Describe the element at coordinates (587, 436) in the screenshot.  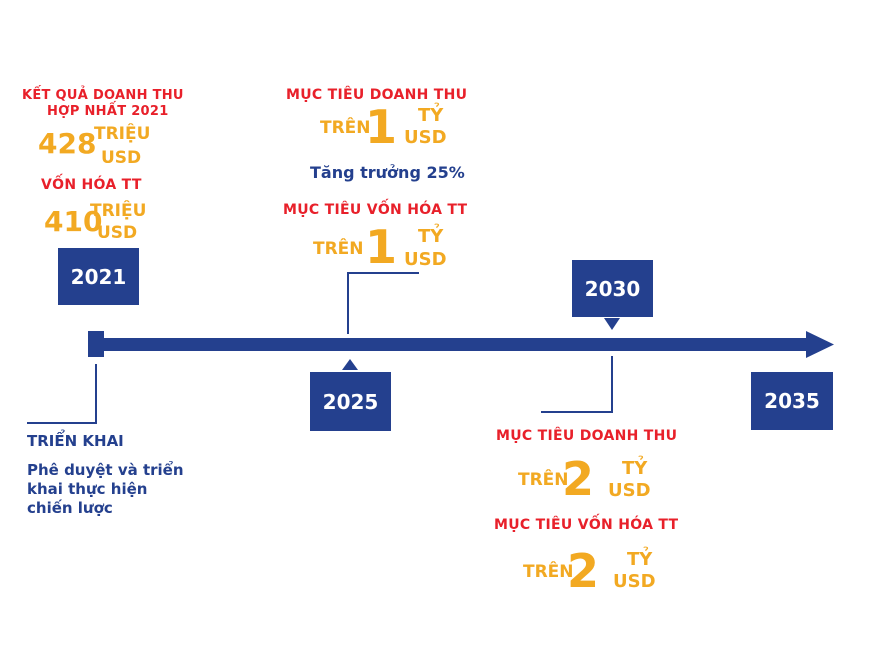
I see `rev-2030-title: MỤC TIÊU DOANH THU` at that location.